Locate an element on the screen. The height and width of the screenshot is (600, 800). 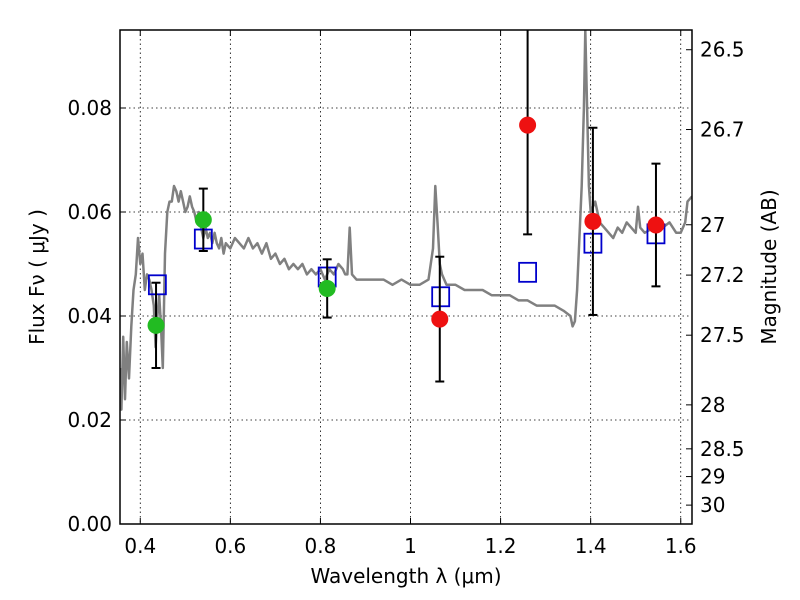
y2-axis-label: Magnitude (AB) is located at coordinates (769, 266).